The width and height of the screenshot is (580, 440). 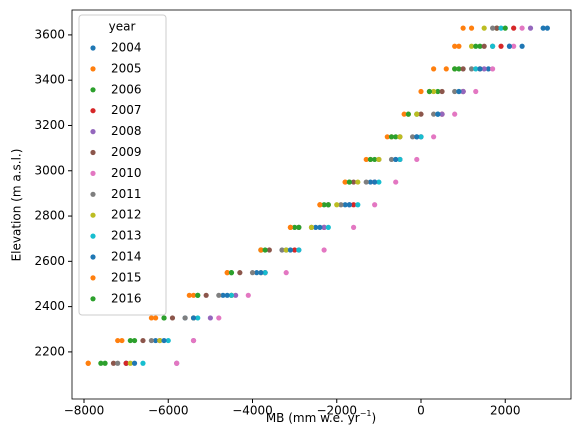 What do you see at coordinates (126, 173) in the screenshot?
I see `legend-label: 2010` at bounding box center [126, 173].